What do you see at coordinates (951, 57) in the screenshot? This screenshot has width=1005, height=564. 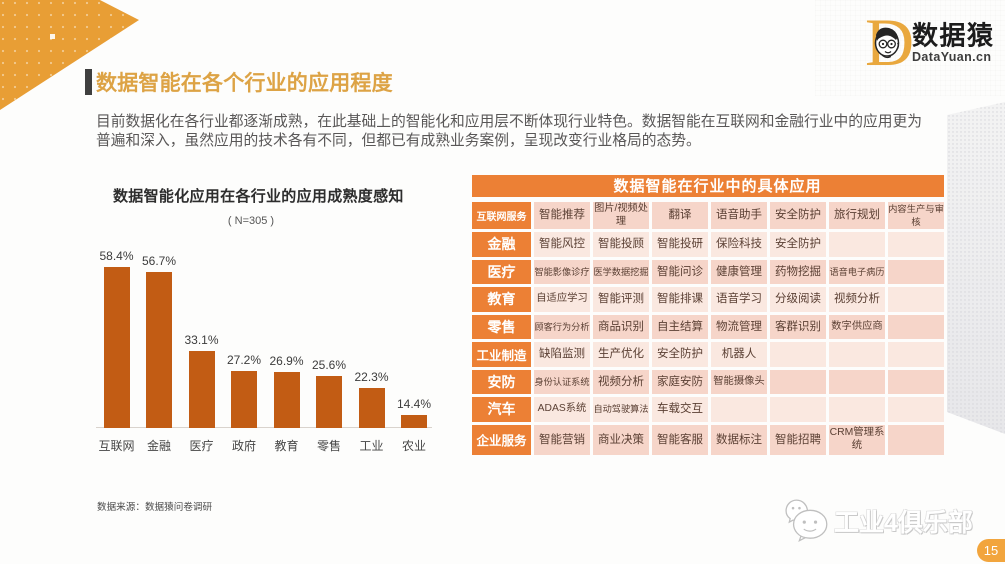 I see `svg-text: DataYuan.cn` at bounding box center [951, 57].